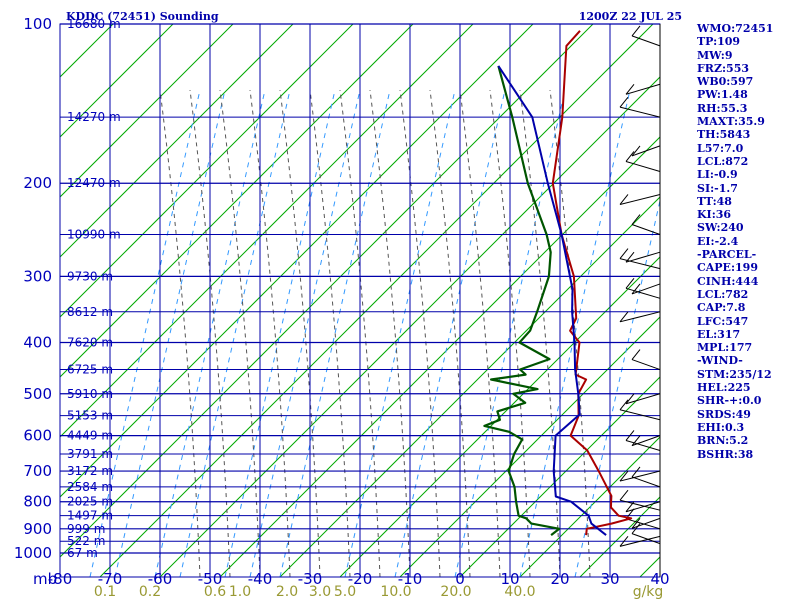 Image resolution: width=800 pixels, height=600 pixels. What do you see at coordinates (90, 502) in the screenshot?
I see `height-label: 2025 m` at bounding box center [90, 502].